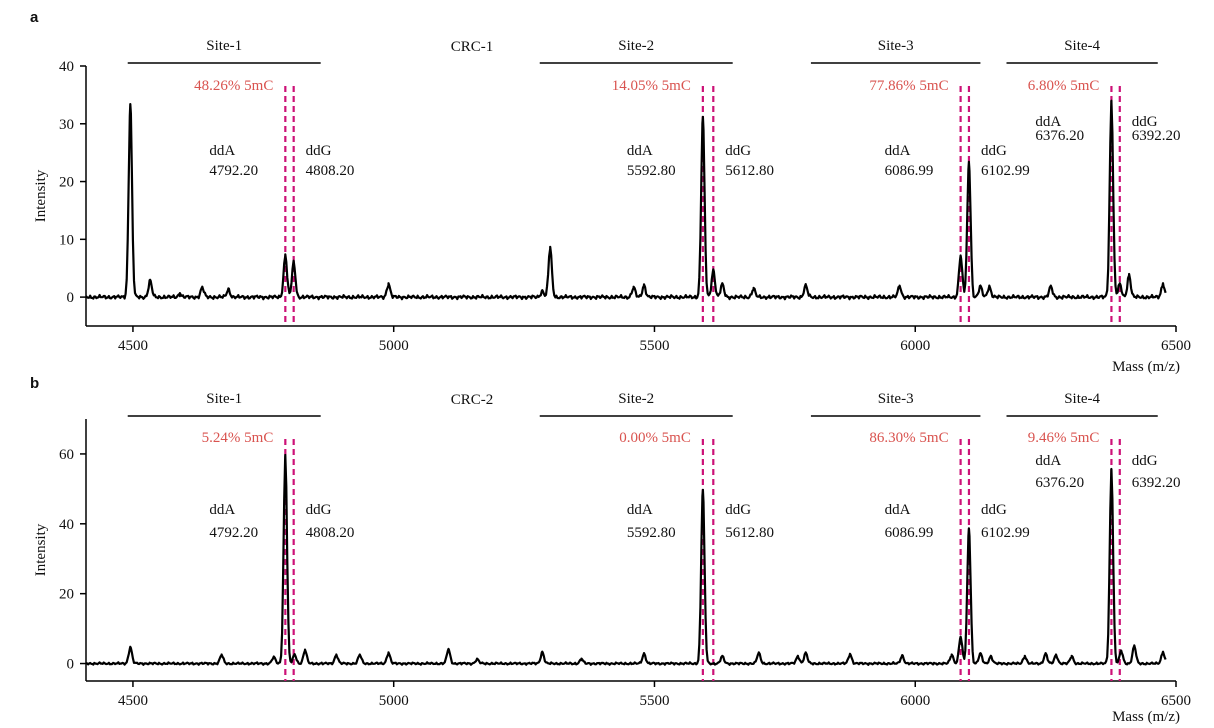 The image size is (1214, 728). What do you see at coordinates (34, 383) in the screenshot?
I see `panel-letter: b` at bounding box center [34, 383].